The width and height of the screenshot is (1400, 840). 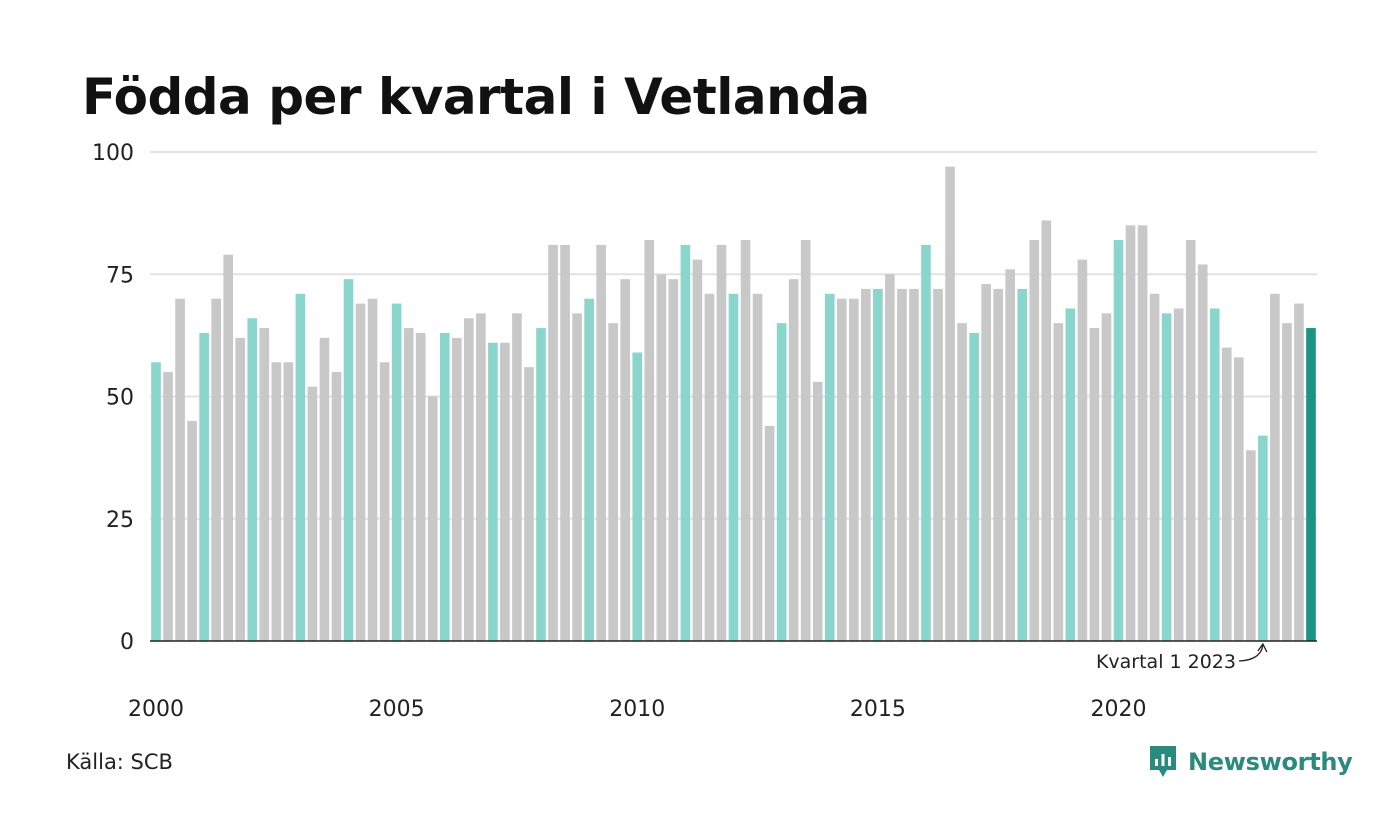 I want to click on x-tick-label: 2015, so click(x=878, y=709).